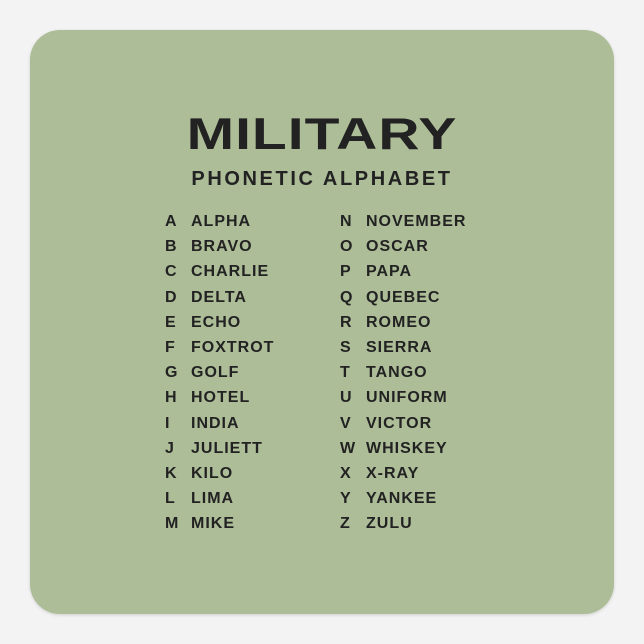 Image resolution: width=644 pixels, height=644 pixels. What do you see at coordinates (322, 179) in the screenshot?
I see `subtitle: PHONETIC ALPHABET` at bounding box center [322, 179].